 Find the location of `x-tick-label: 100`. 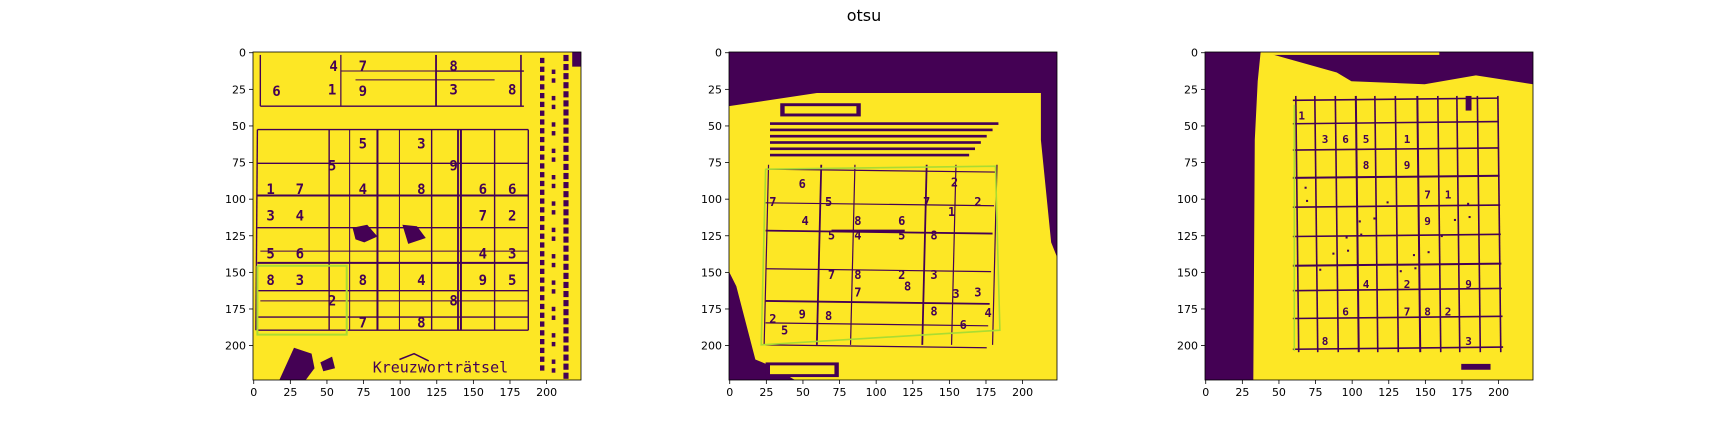

x-tick-label: 100 is located at coordinates (400, 392).